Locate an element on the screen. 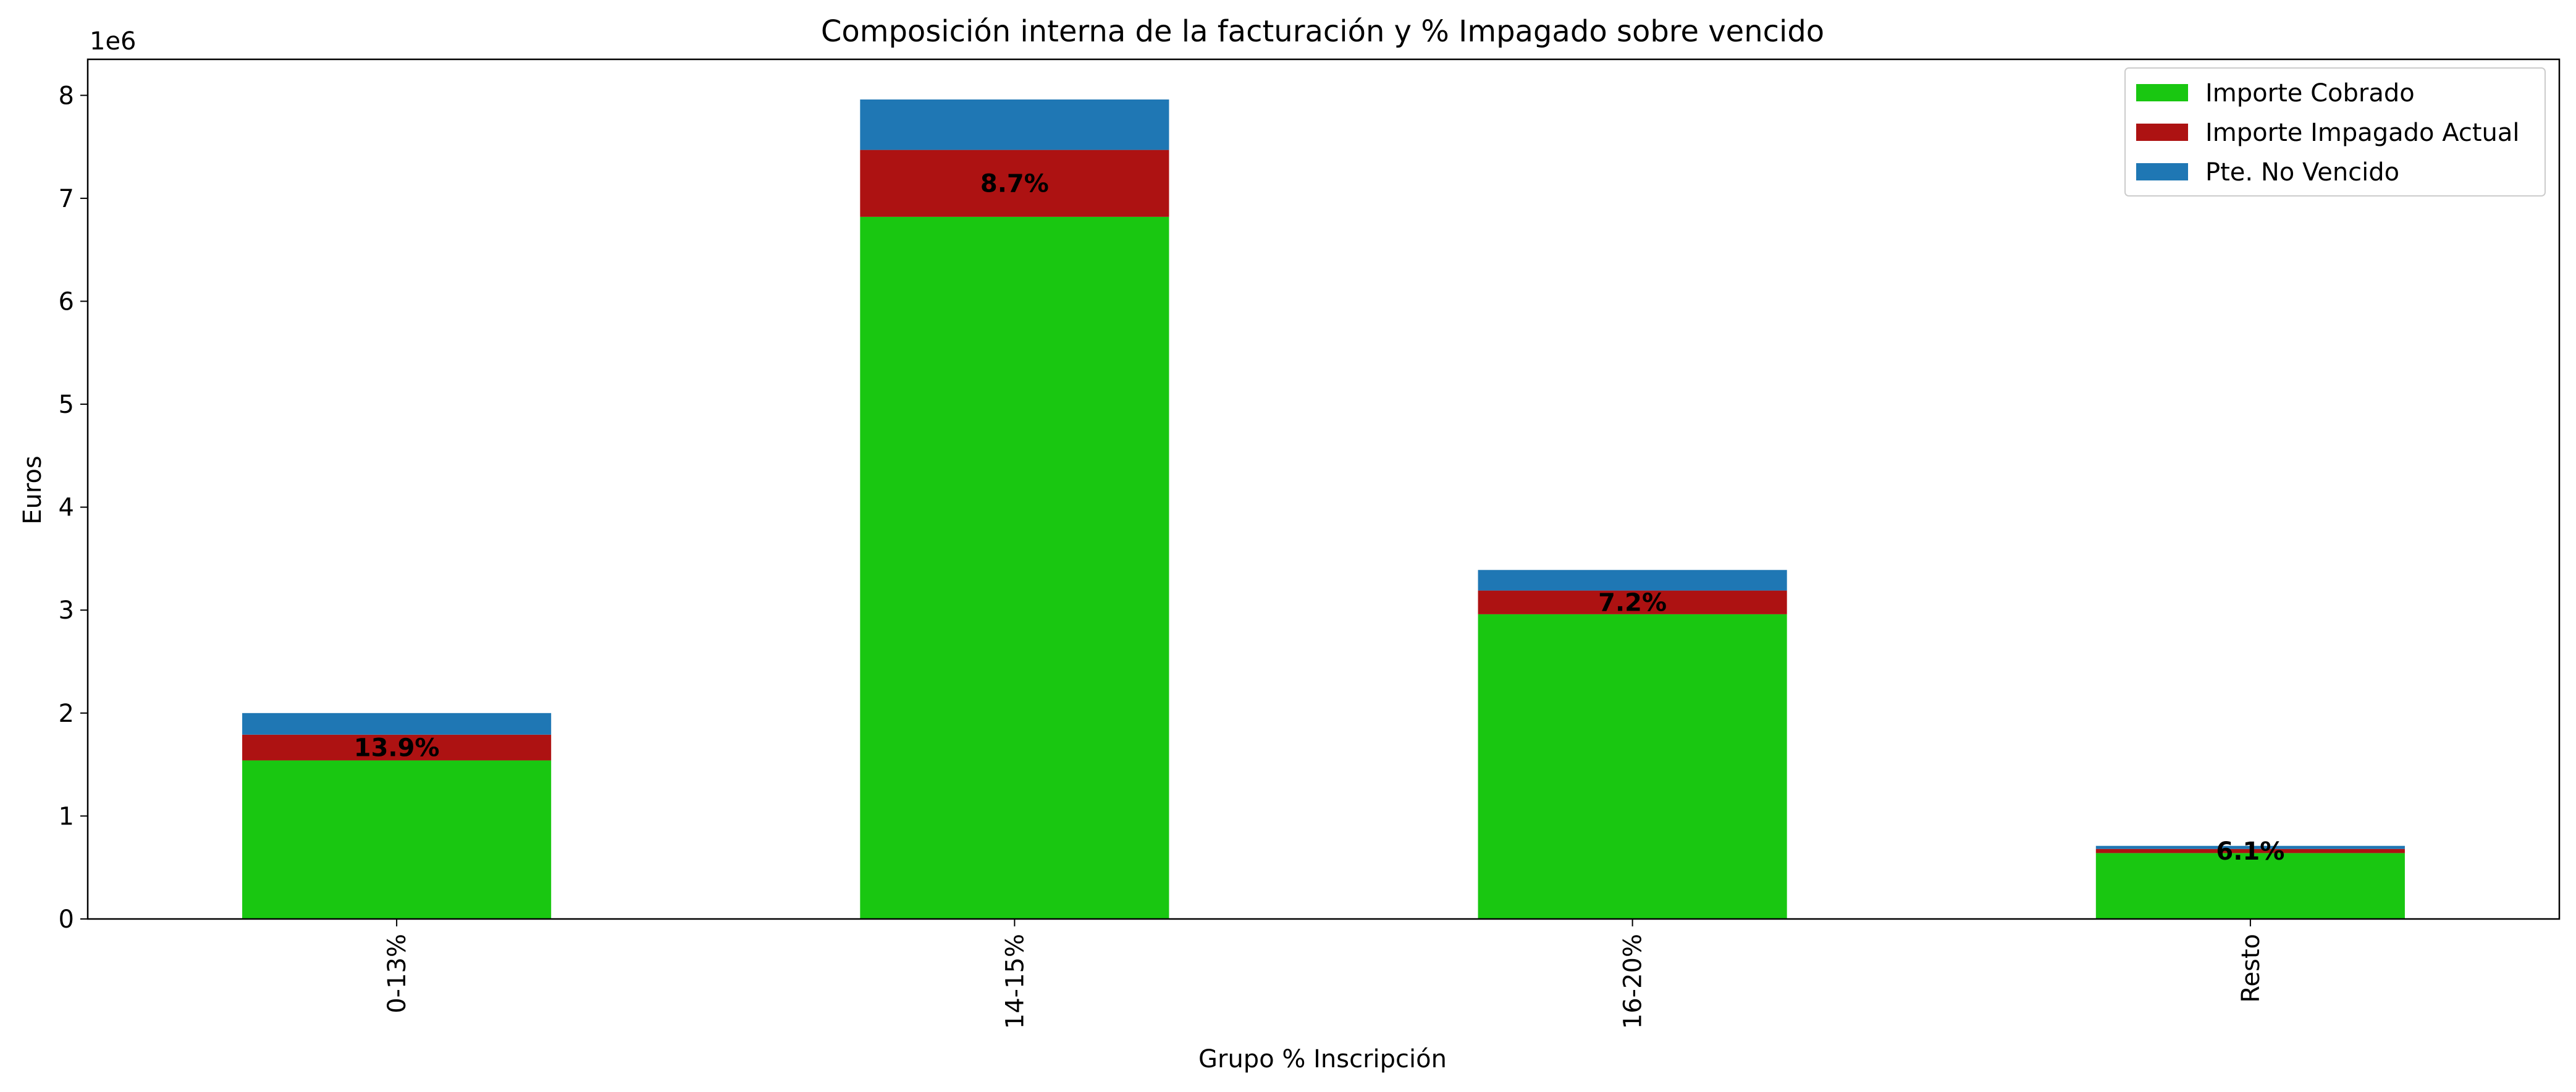  bar-value-label: 13.9% is located at coordinates (397, 748).